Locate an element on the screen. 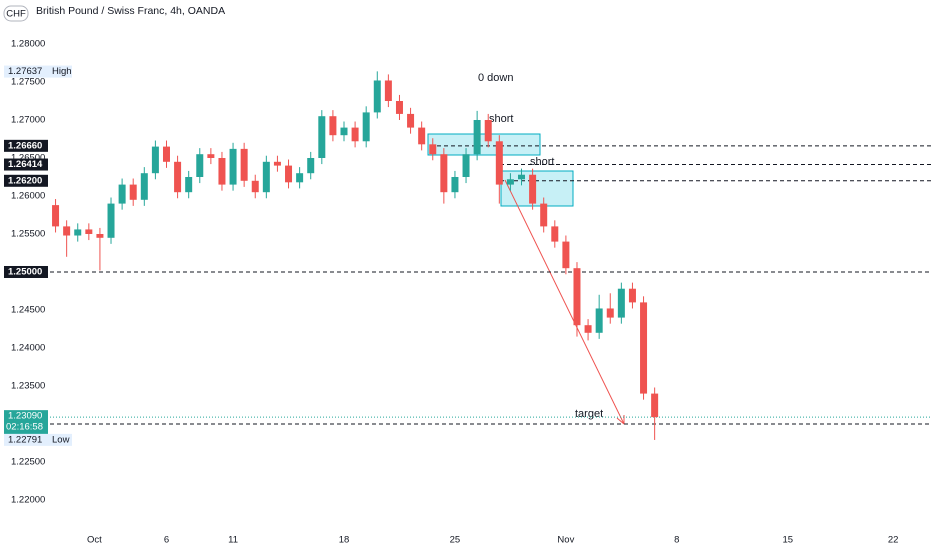  y-tick-label: 1.28000 is located at coordinates (28, 44).